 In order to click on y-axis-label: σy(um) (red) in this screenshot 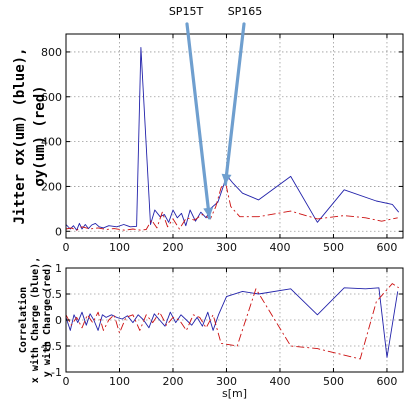, I will do `click(40, 135)`.